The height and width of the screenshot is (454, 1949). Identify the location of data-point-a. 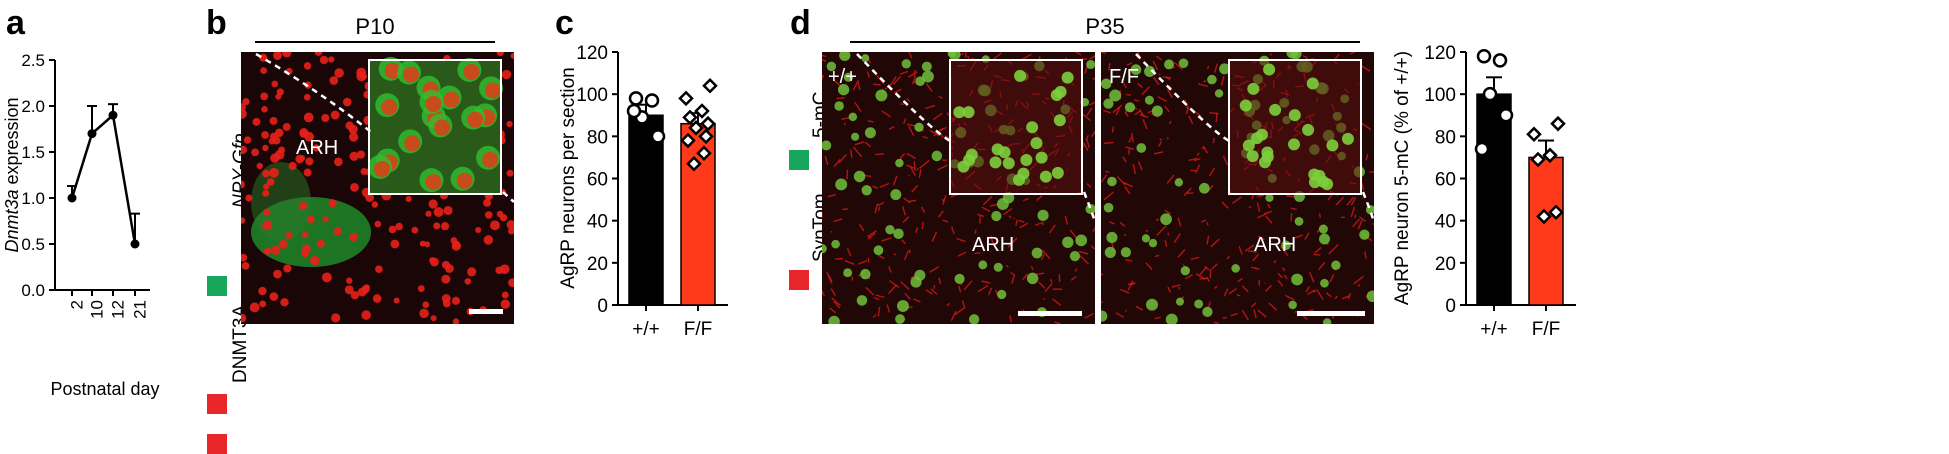
(113, 115).